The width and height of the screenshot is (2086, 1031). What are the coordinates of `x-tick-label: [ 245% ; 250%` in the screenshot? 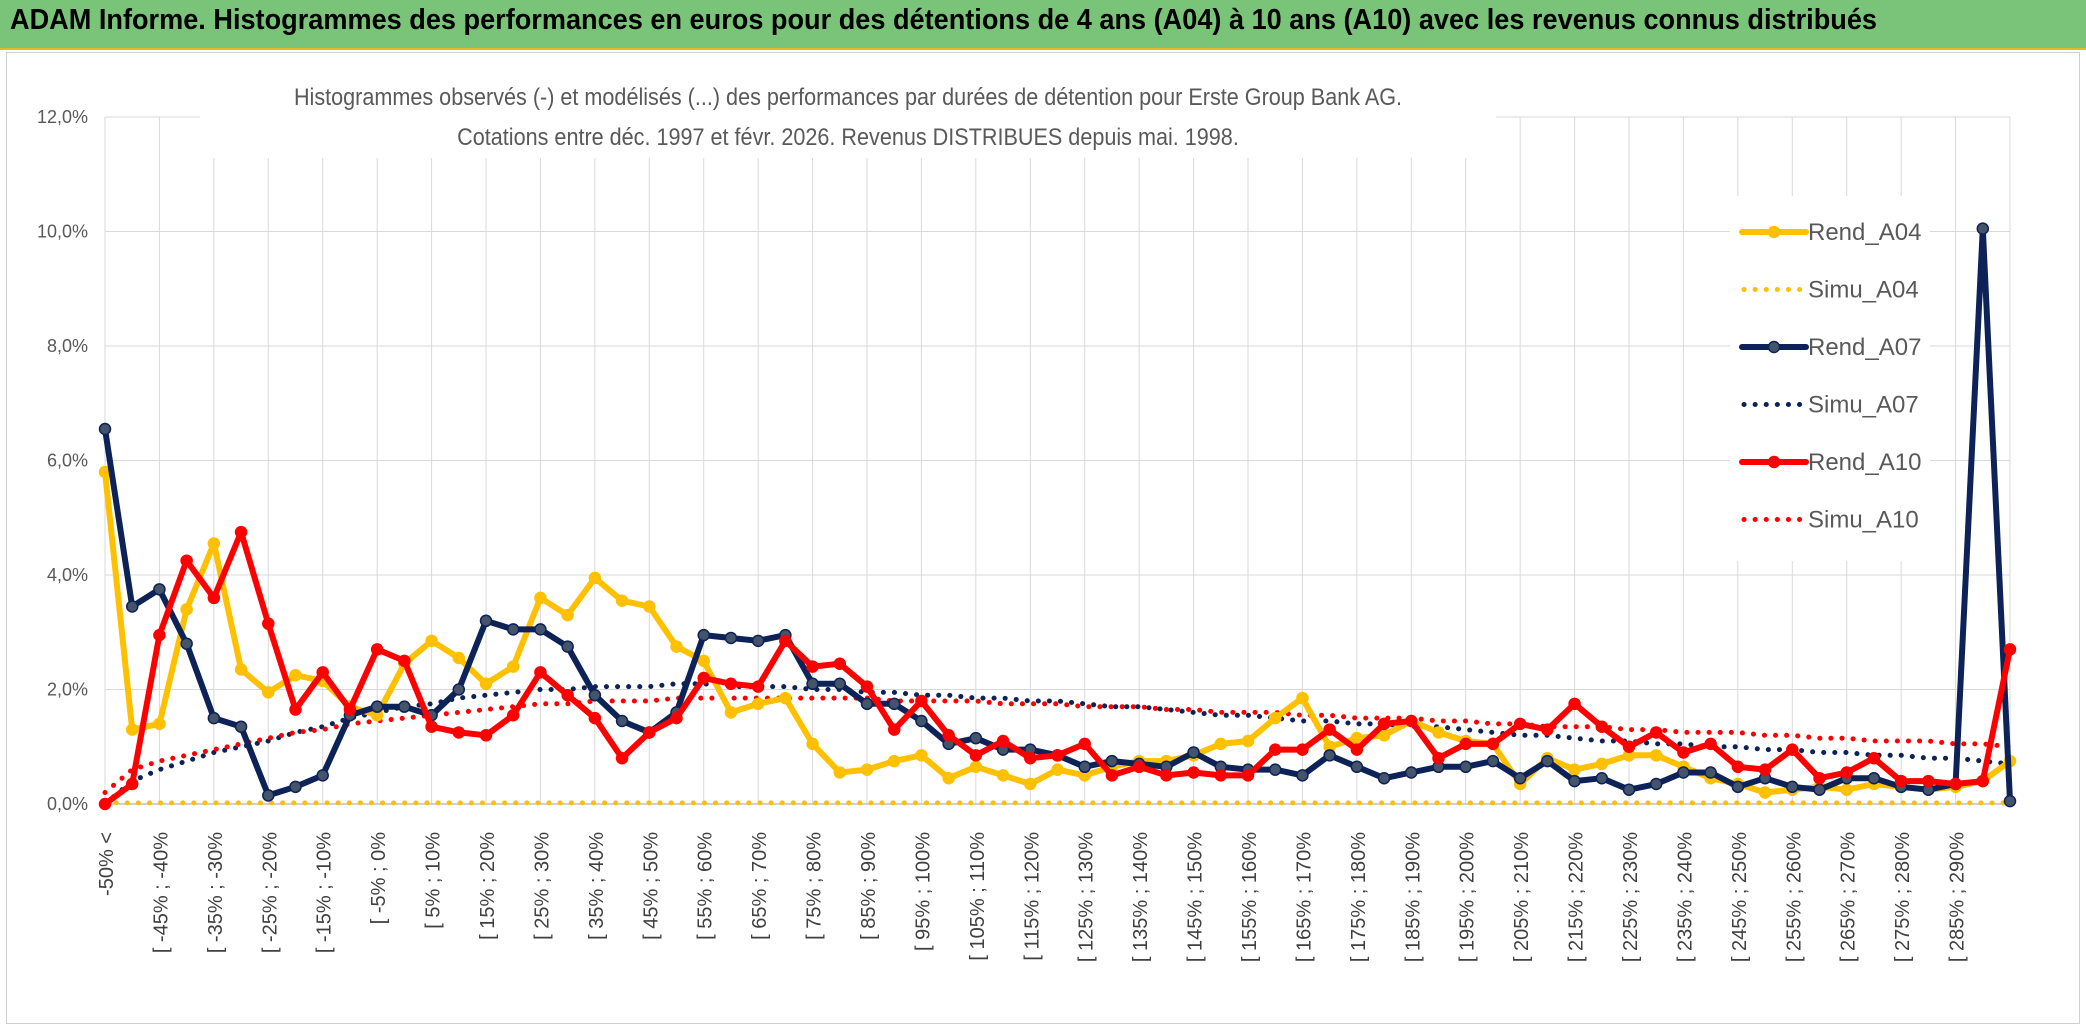 It's located at (1740, 897).